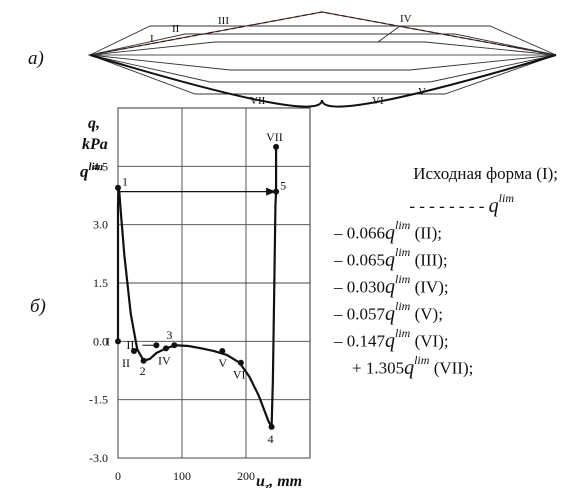 This screenshot has width=568, height=488. I want to click on stage-label: VI, so click(239, 375).